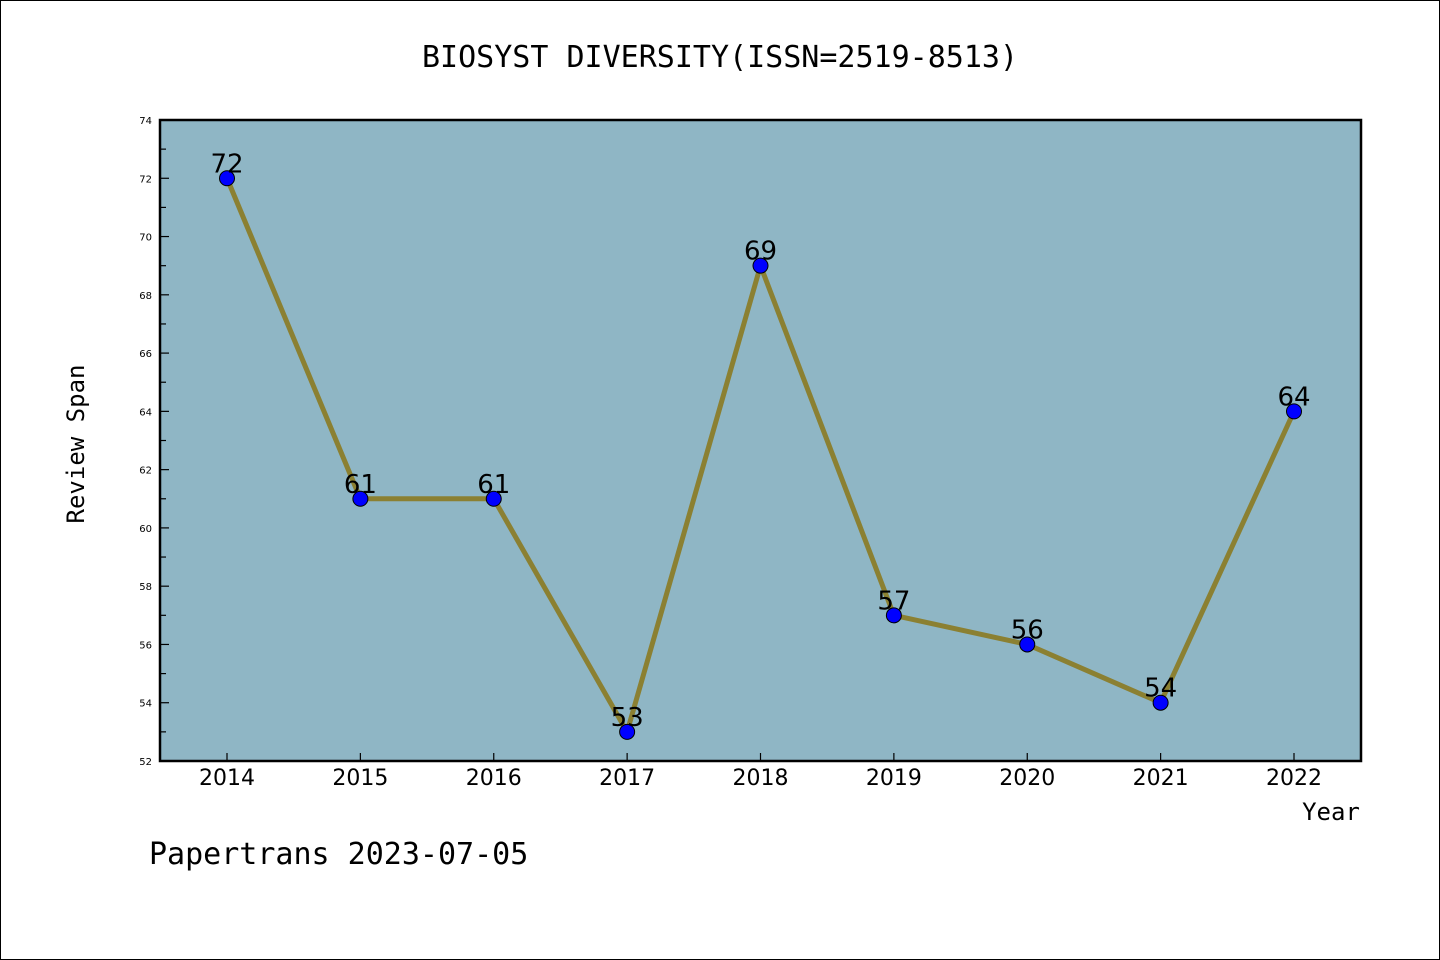 This screenshot has height=960, width=1440. What do you see at coordinates (76, 444) in the screenshot?
I see `y-axis-label: Review Span` at bounding box center [76, 444].